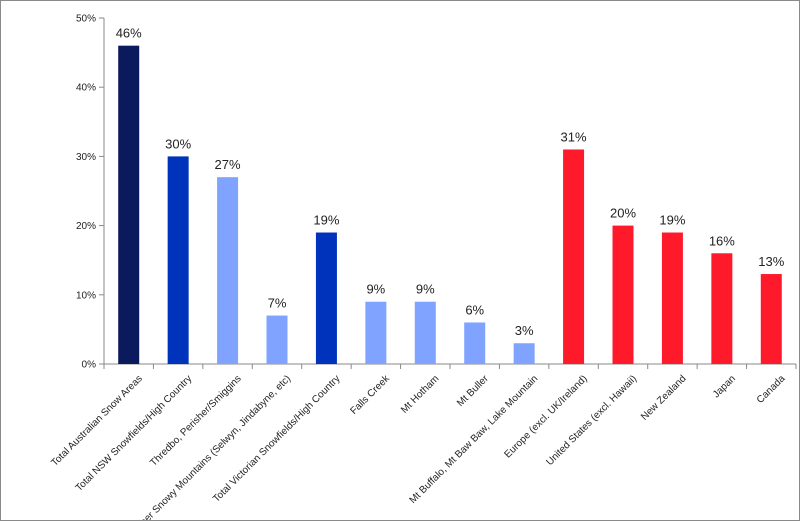  I want to click on y-tick-label: 30%, so click(86, 157).